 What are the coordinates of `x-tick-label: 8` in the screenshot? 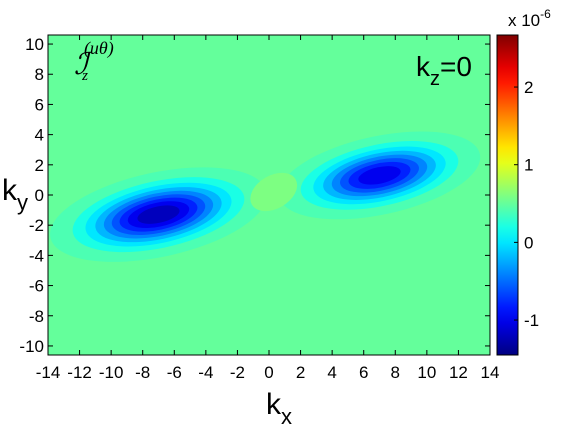 It's located at (395, 372).